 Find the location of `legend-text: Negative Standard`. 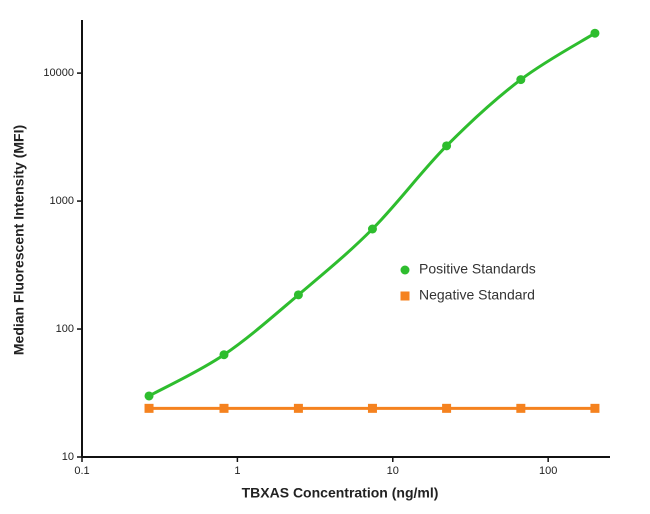

legend-text: Negative Standard is located at coordinates (477, 295).